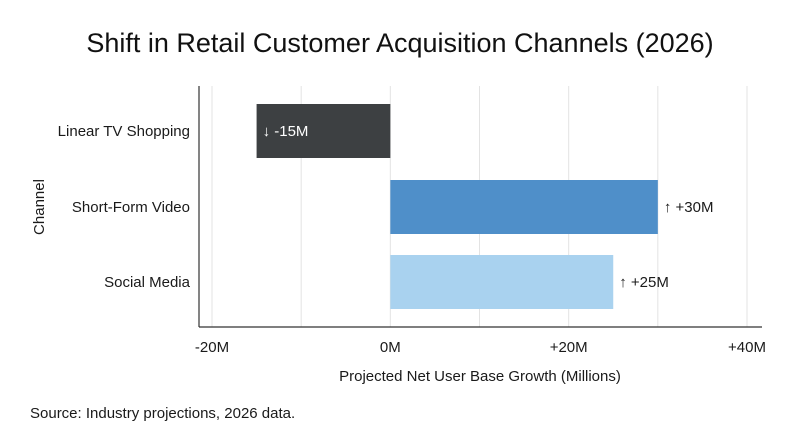 The width and height of the screenshot is (800, 447). I want to click on data-label: ↓ -15M, so click(286, 131).